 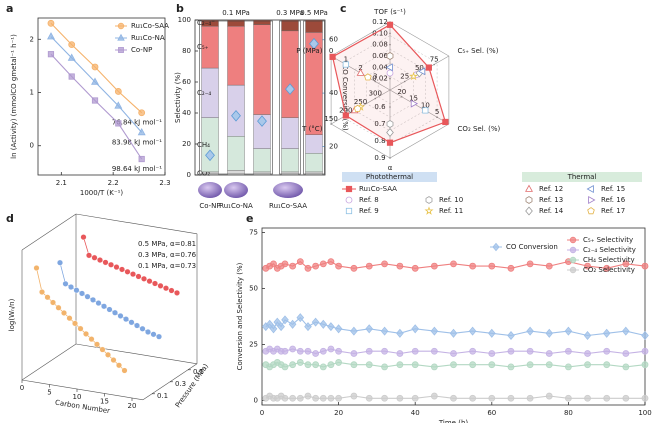 I want to click on legend-group-title: Photothermal, so click(x=389, y=177).